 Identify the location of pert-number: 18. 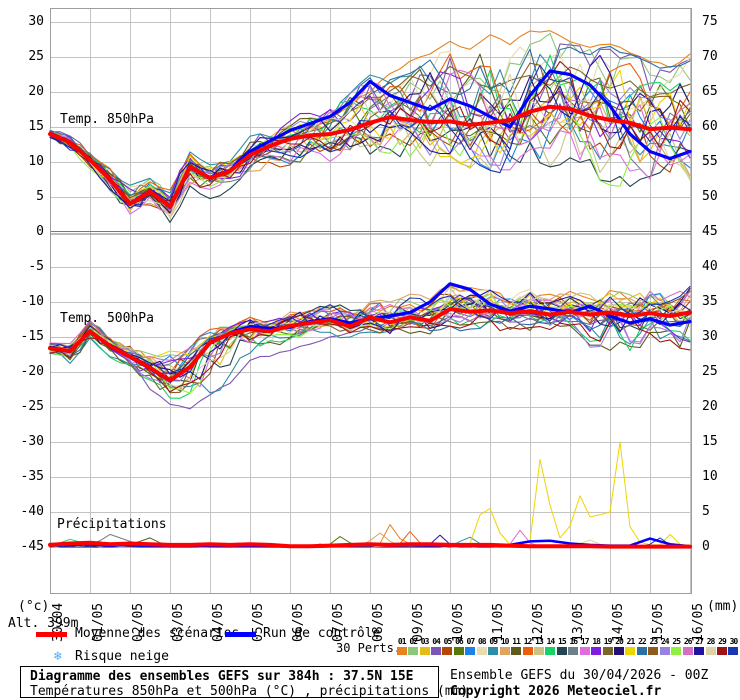
(596, 641).